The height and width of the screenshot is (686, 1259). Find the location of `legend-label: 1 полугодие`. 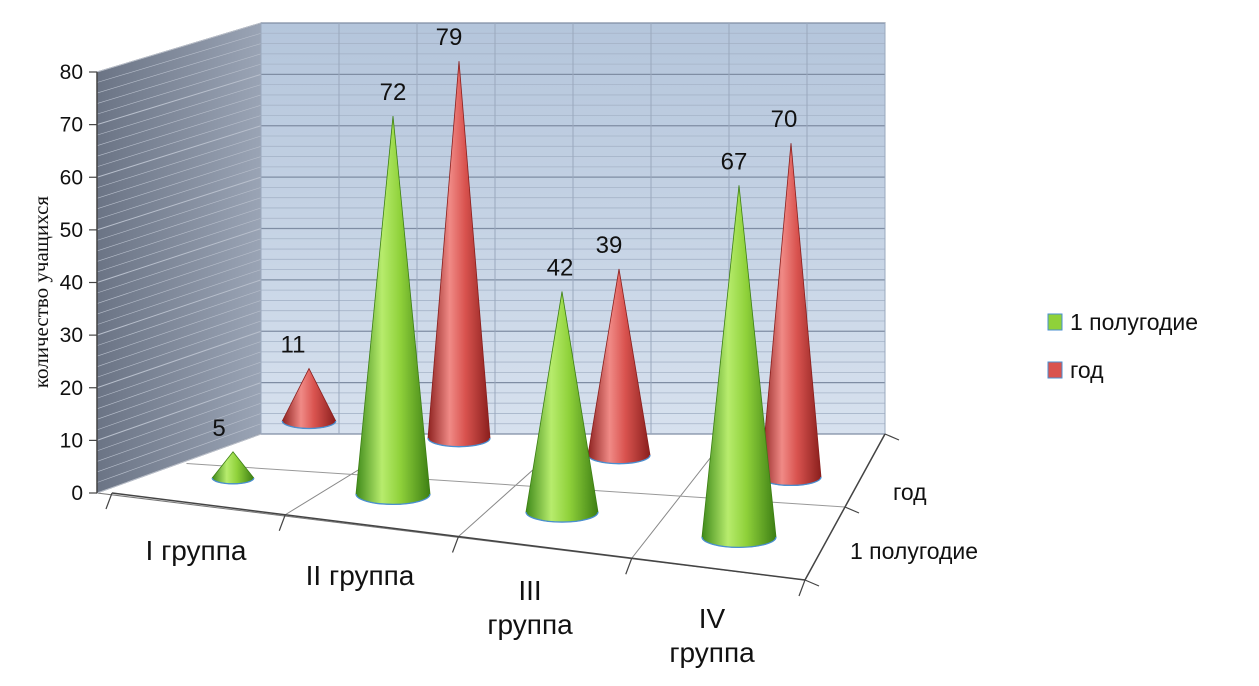

legend-label: 1 полугодие is located at coordinates (1134, 322).